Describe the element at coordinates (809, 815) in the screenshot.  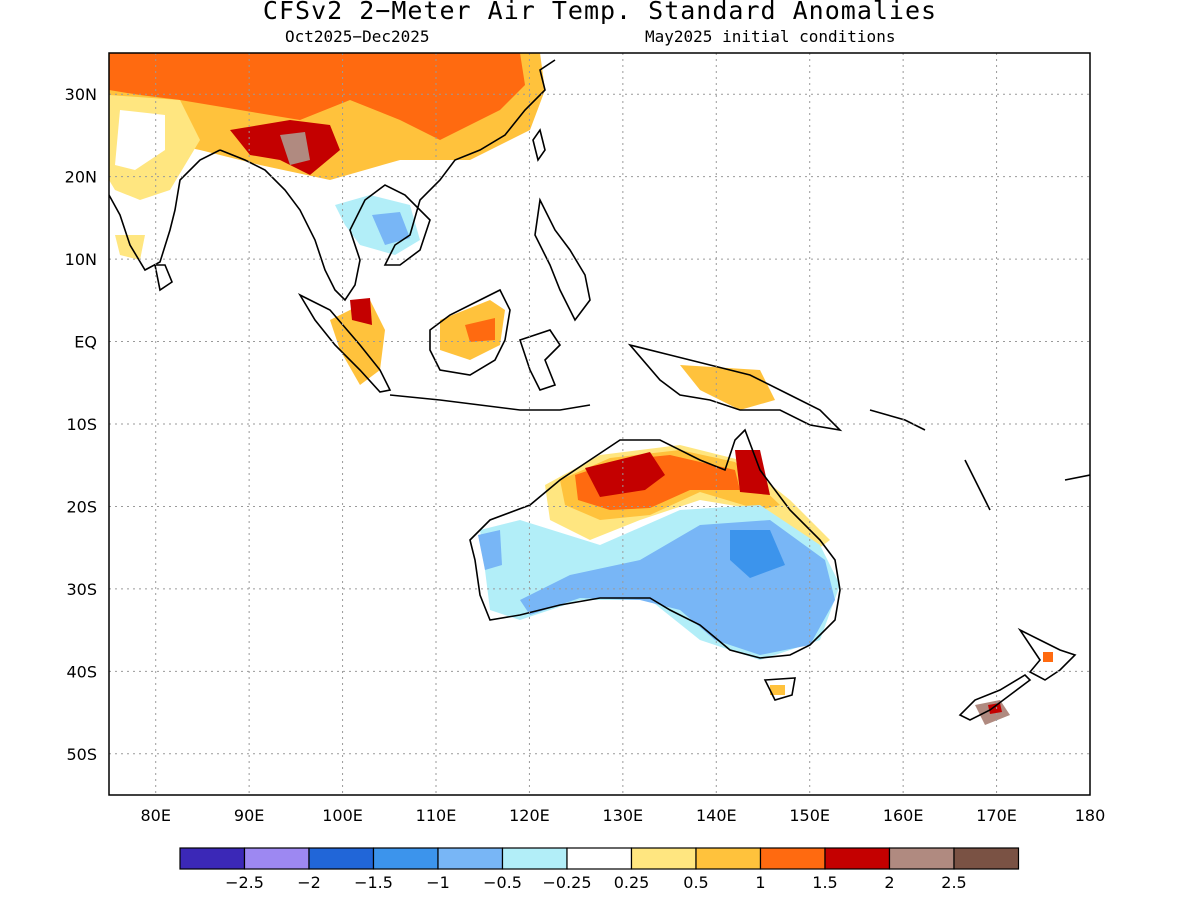
I see `lon-tick-label: 150E` at that location.